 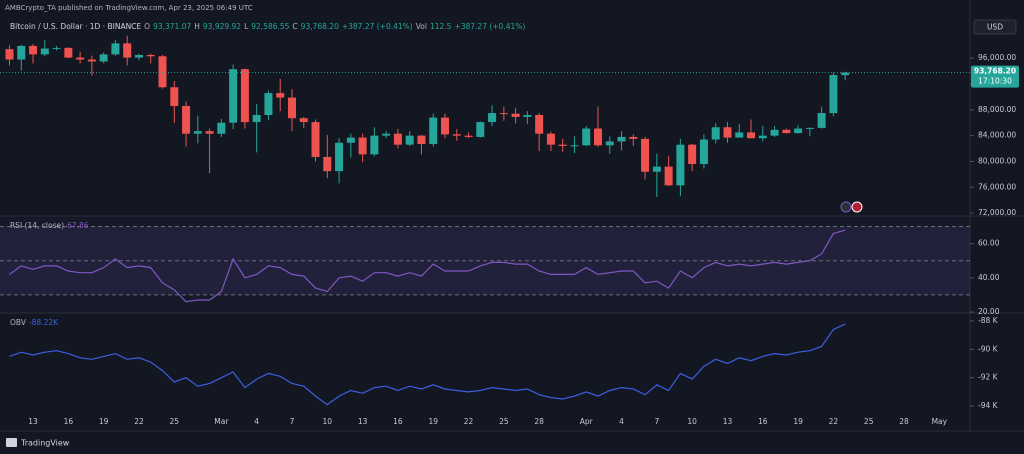 What do you see at coordinates (441, 26) in the screenshot?
I see `legend-text: 112.5` at bounding box center [441, 26].